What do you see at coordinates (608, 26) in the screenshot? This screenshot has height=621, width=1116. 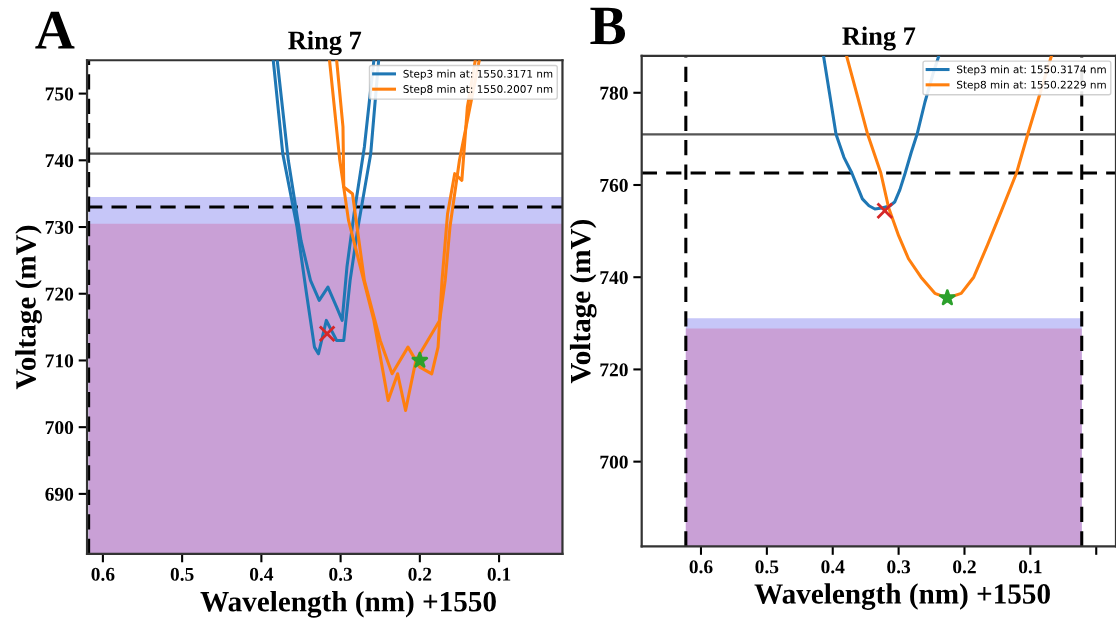 I see `text: B` at bounding box center [608, 26].